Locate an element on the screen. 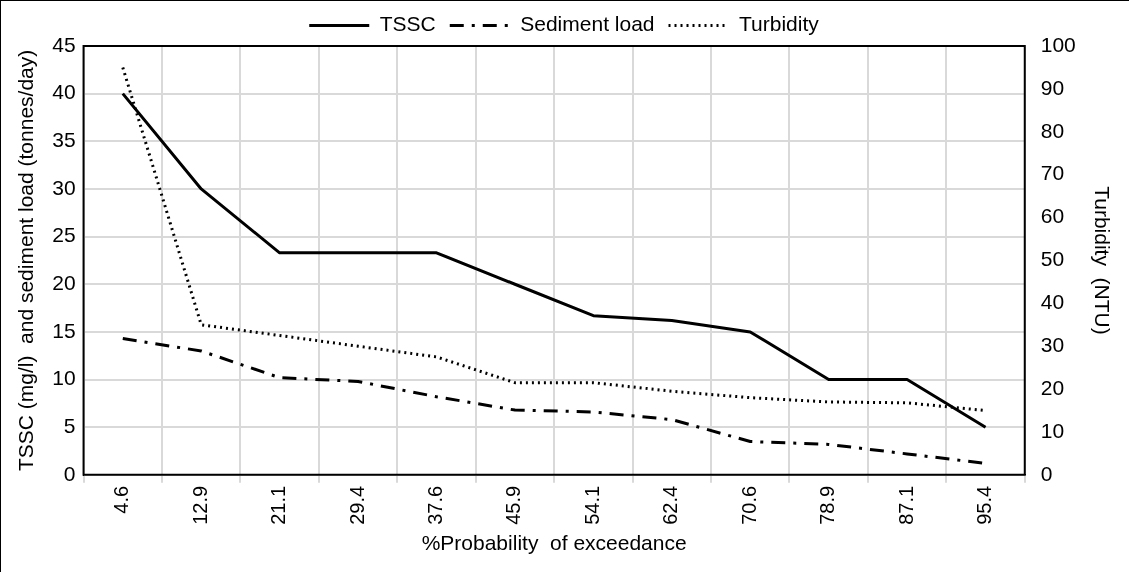 This screenshot has height=572, width=1129. x-tick-label: 78.9 is located at coordinates (827, 505).